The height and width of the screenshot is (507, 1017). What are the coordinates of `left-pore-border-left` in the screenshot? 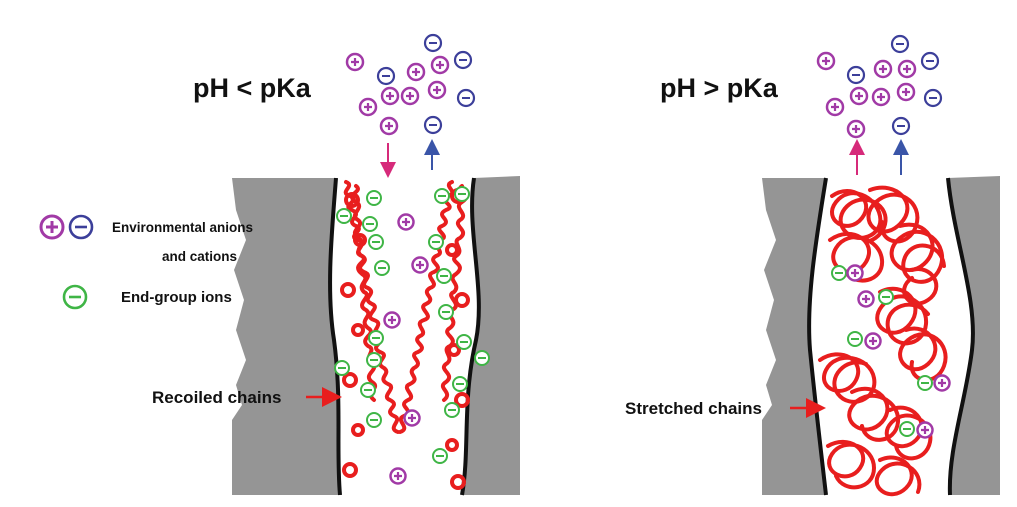 It's located at (335, 336).